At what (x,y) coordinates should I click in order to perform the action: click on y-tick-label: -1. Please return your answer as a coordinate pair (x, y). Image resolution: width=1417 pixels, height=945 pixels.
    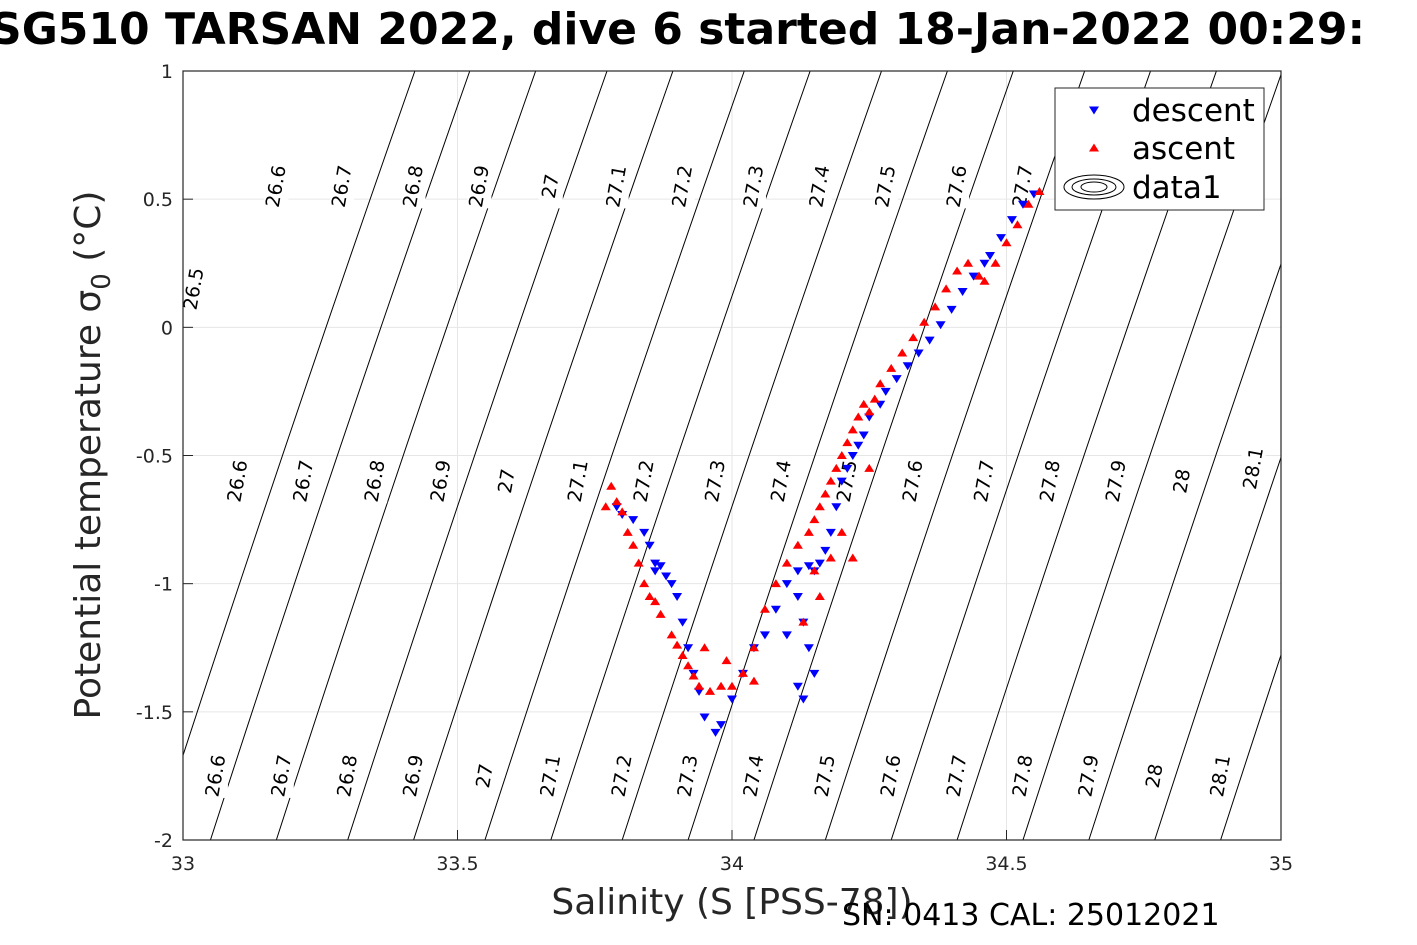
    Looking at the image, I should click on (163, 585).